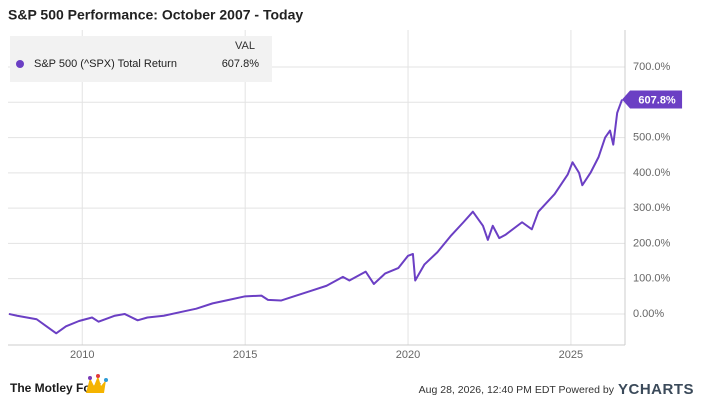 The width and height of the screenshot is (720, 409). Describe the element at coordinates (241, 64) in the screenshot. I see `legend-value: 607.8%` at that location.